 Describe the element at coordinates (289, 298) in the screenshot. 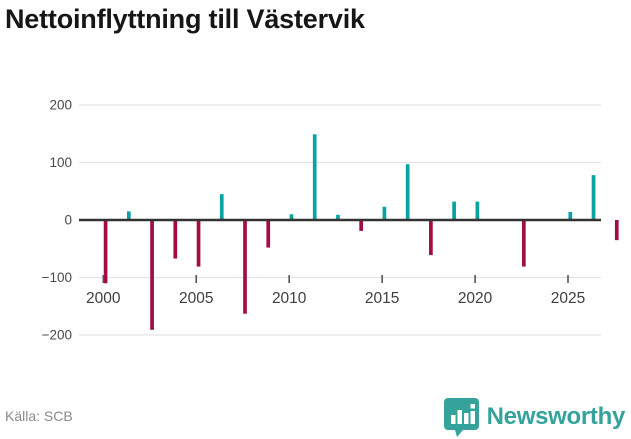

I see `x-tick-label: 2010` at that location.